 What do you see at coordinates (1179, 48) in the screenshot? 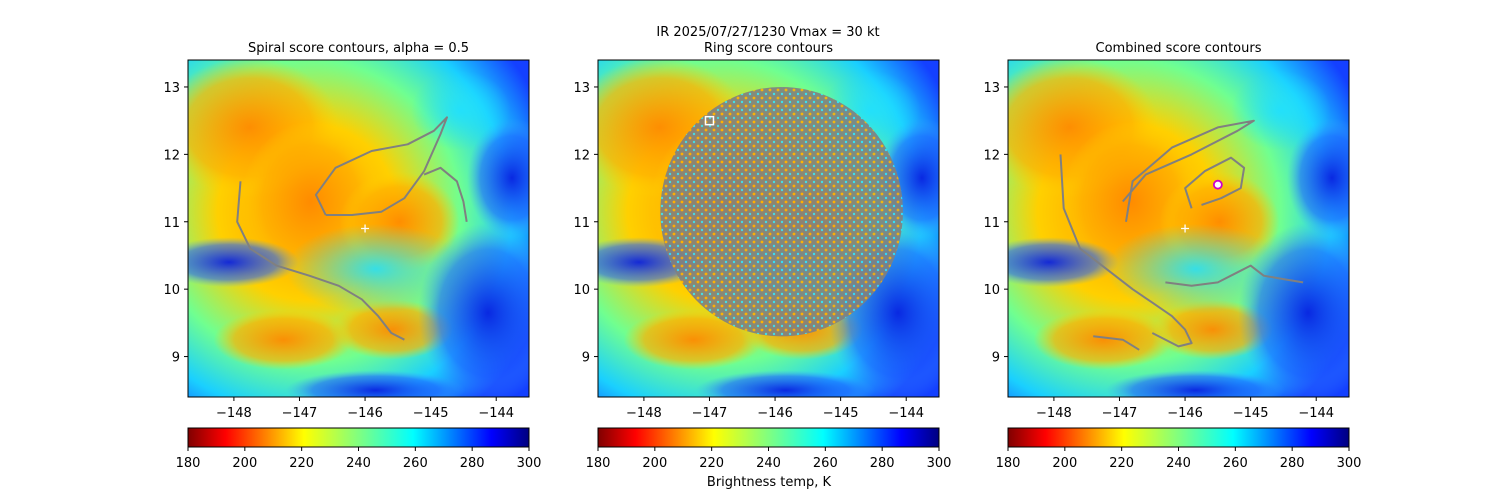
I see `panel-title: Combined score contours` at bounding box center [1179, 48].